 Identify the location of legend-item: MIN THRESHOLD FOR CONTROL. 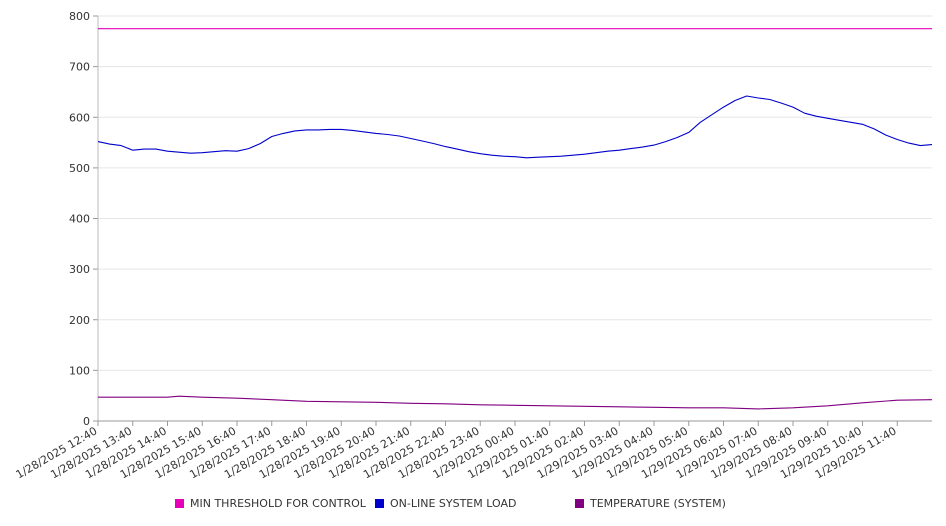
(270, 503).